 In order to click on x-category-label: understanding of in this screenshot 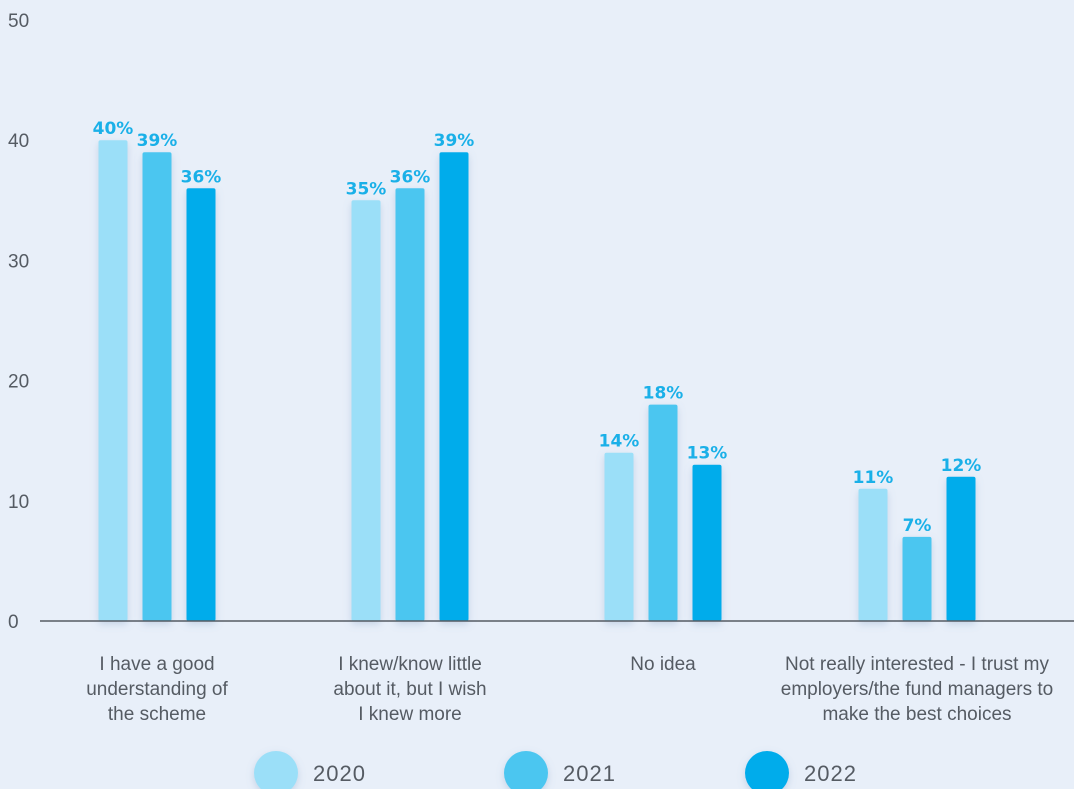, I will do `click(157, 689)`.